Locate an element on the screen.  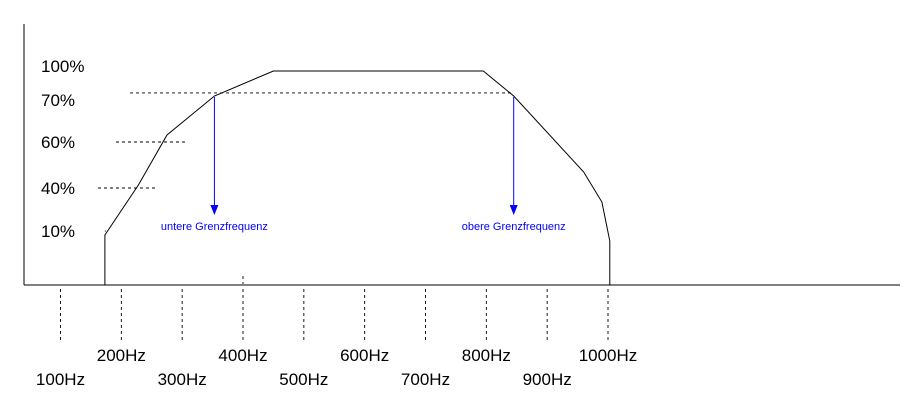
annotation-label-2: obere Grenzfrequenz is located at coordinates (514, 227).